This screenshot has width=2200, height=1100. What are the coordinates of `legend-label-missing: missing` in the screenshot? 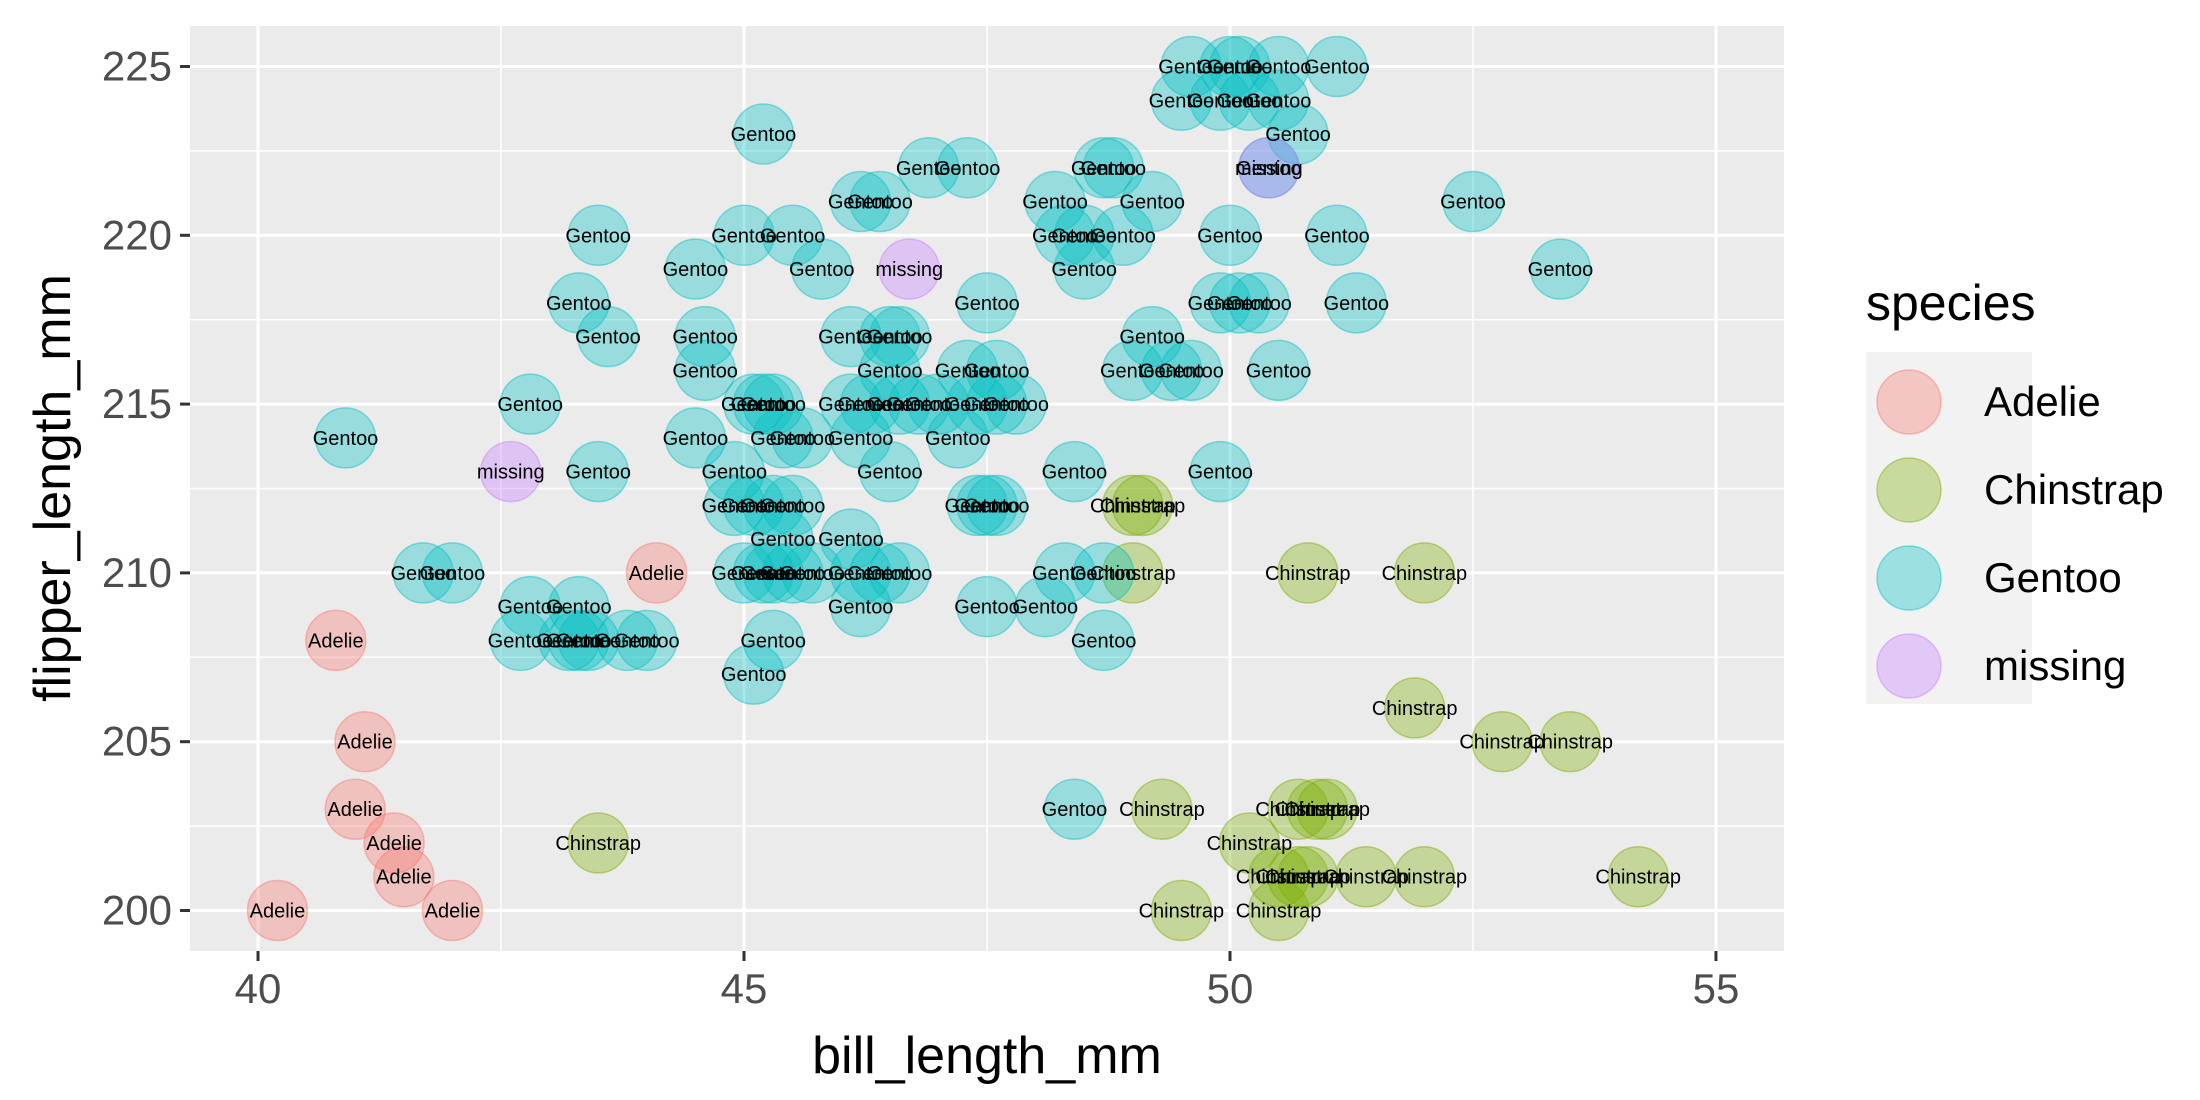 It's located at (2055, 665).